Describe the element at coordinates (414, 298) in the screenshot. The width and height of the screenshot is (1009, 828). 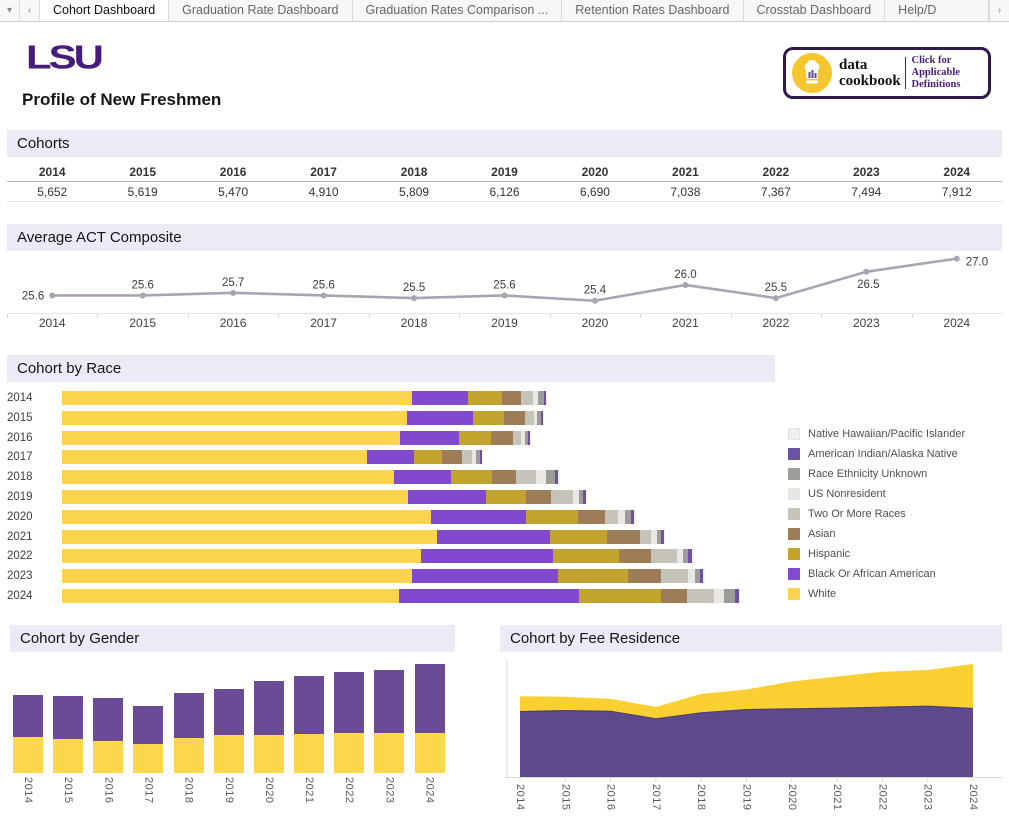
I see `act-point-2018` at that location.